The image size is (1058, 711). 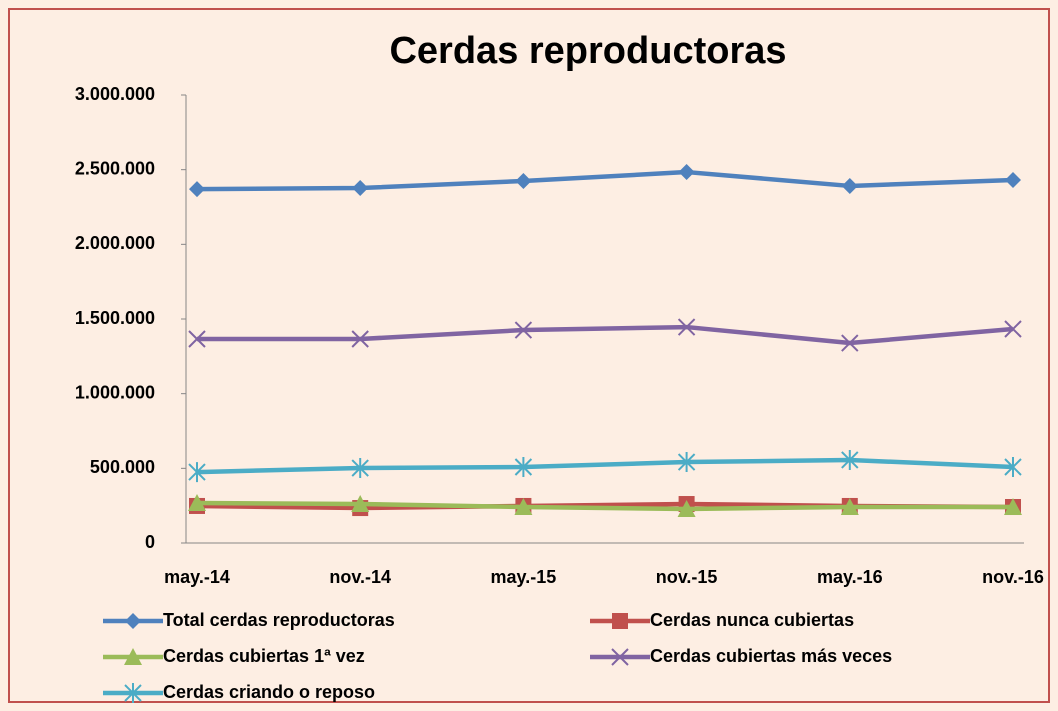 What do you see at coordinates (279, 620) in the screenshot?
I see `legend-label: Total cerdas reproductoras` at bounding box center [279, 620].